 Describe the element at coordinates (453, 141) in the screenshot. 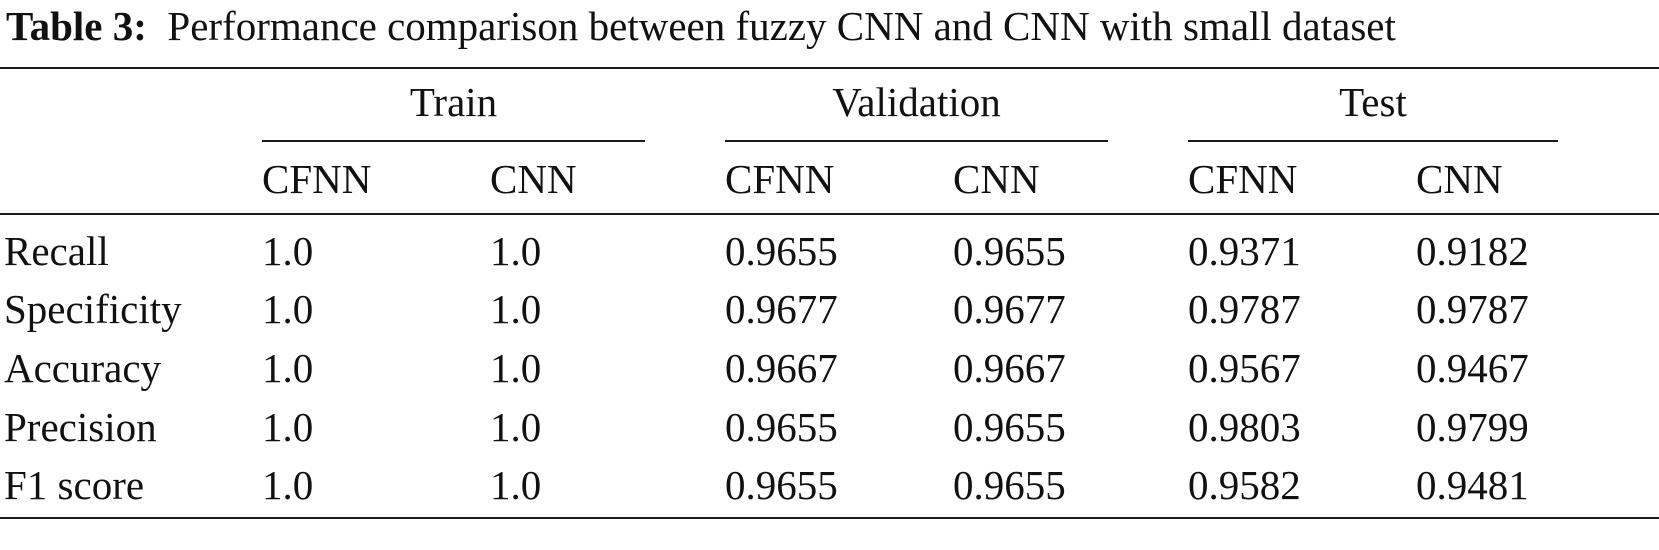

I see `group-rule-train` at that location.